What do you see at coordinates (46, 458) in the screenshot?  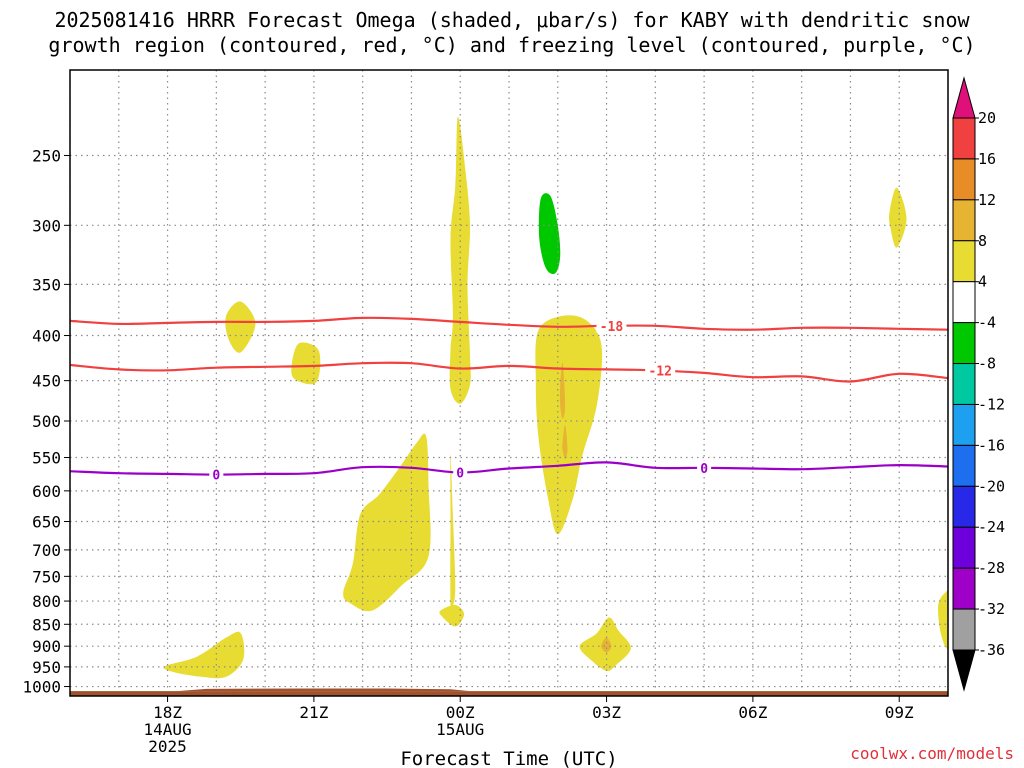 I see `y-tick-label-550: 550` at bounding box center [46, 458].